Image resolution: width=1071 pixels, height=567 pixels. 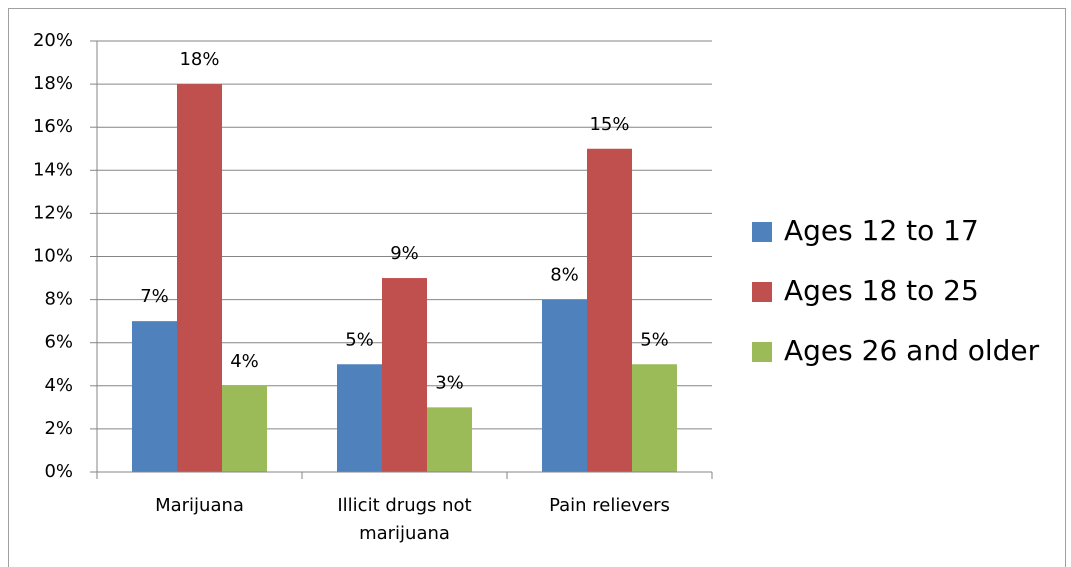 I want to click on x-tick-label: Pain relievers, so click(x=609, y=505).